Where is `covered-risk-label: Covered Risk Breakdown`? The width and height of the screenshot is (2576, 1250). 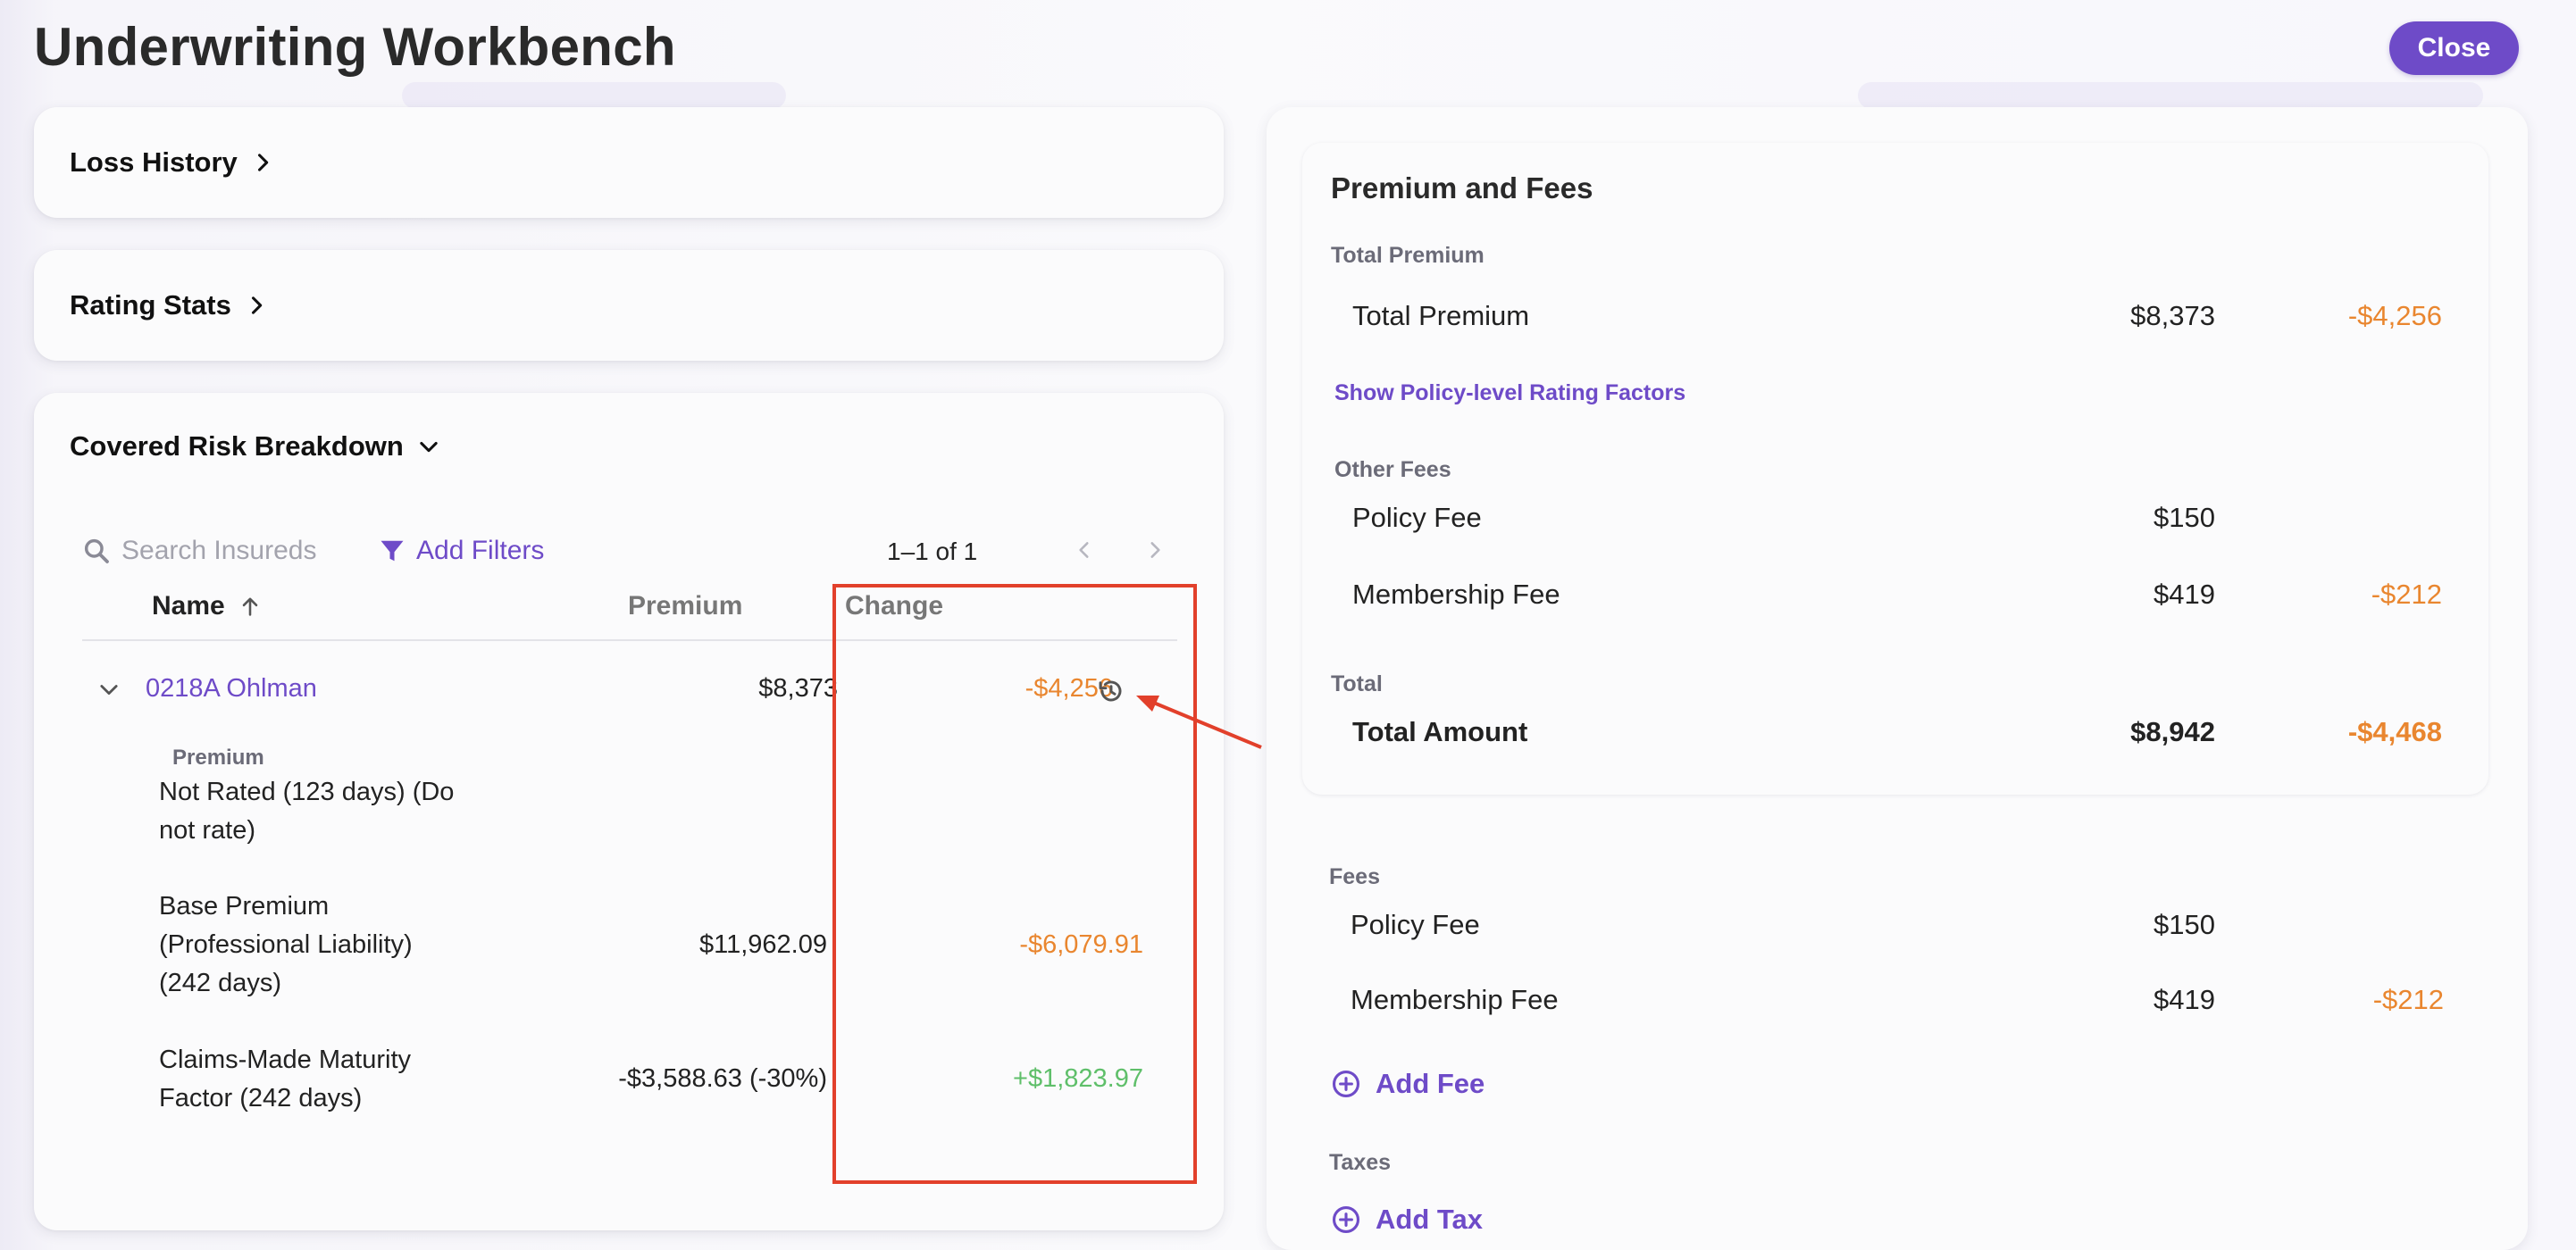 covered-risk-label: Covered Risk Breakdown is located at coordinates (237, 446).